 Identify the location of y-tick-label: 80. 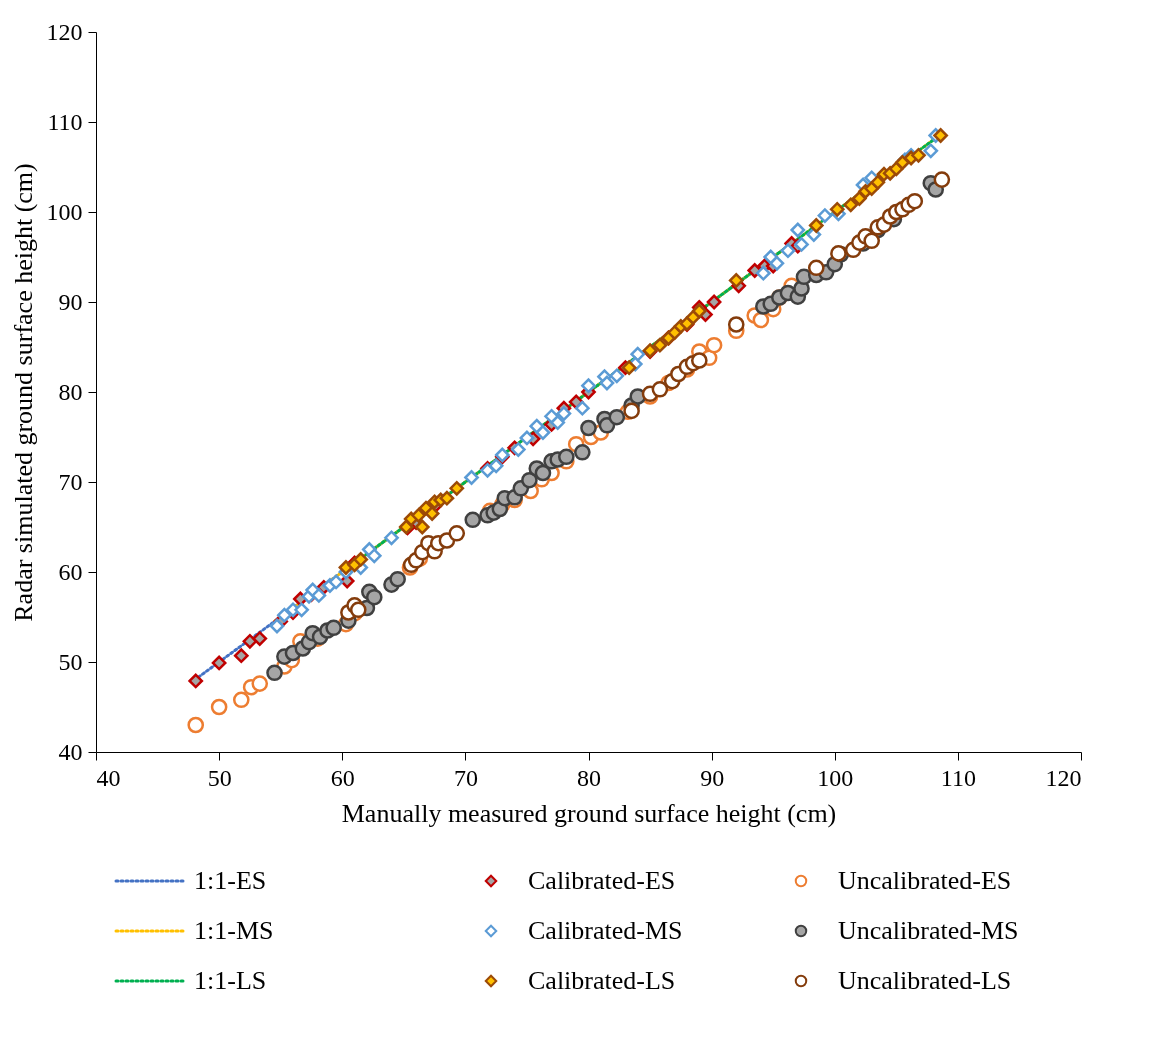
(70, 391).